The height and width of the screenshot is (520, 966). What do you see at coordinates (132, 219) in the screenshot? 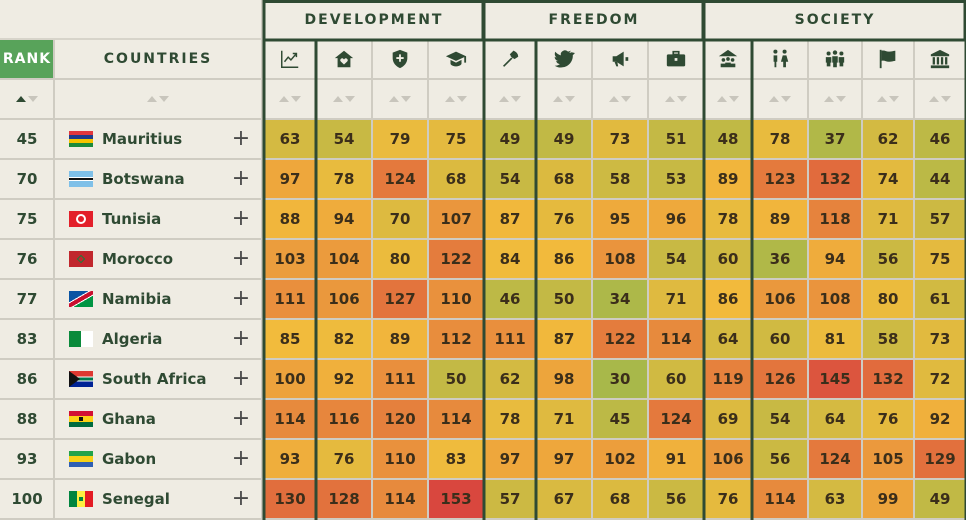
I see `country-name: Tunisia` at bounding box center [132, 219].